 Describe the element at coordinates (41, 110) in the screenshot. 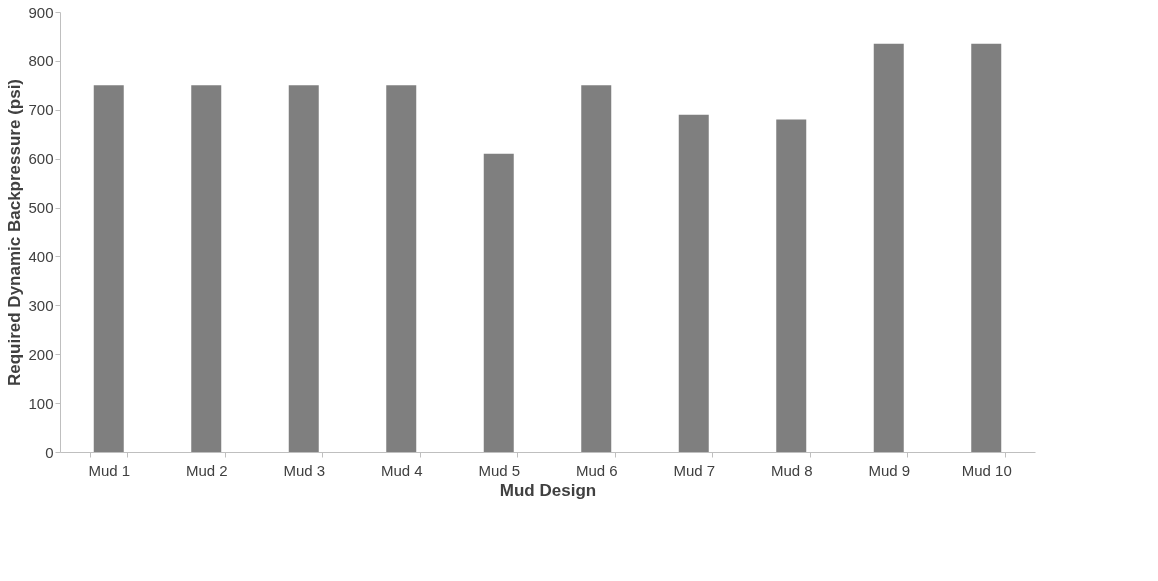

I see `y-tick-label: 700` at that location.